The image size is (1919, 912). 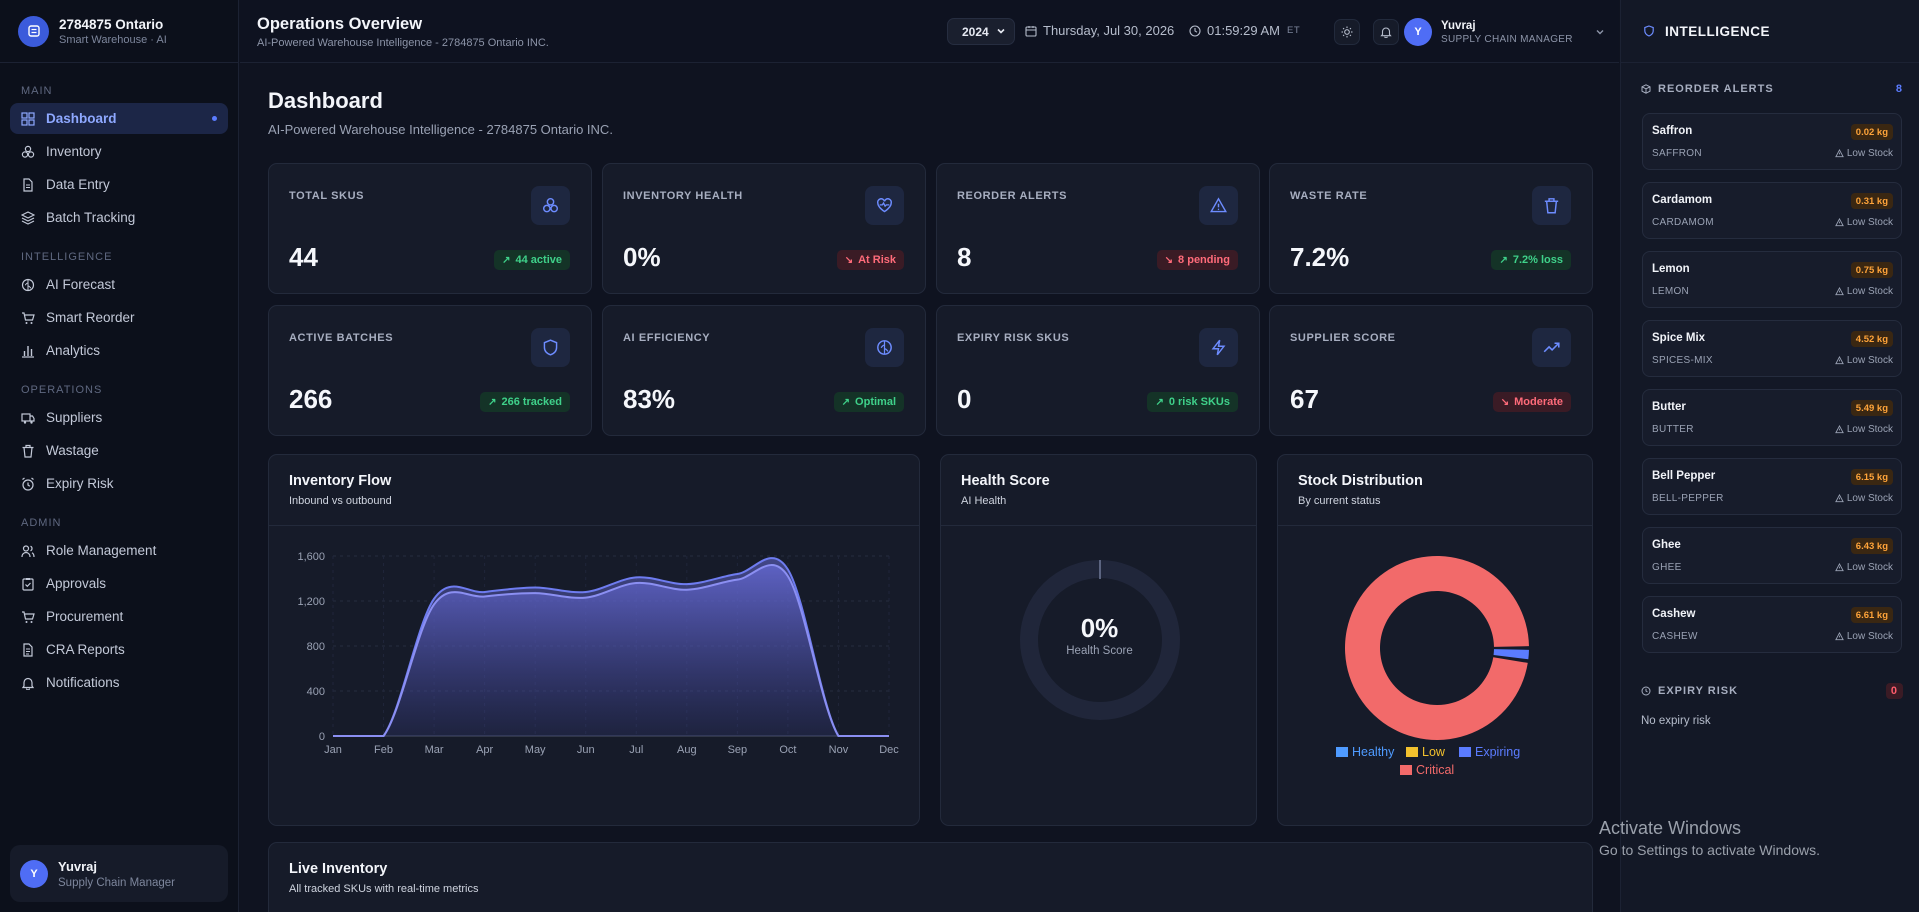 I want to click on sidebar-item-procurement: Procurement, so click(x=119, y=616).